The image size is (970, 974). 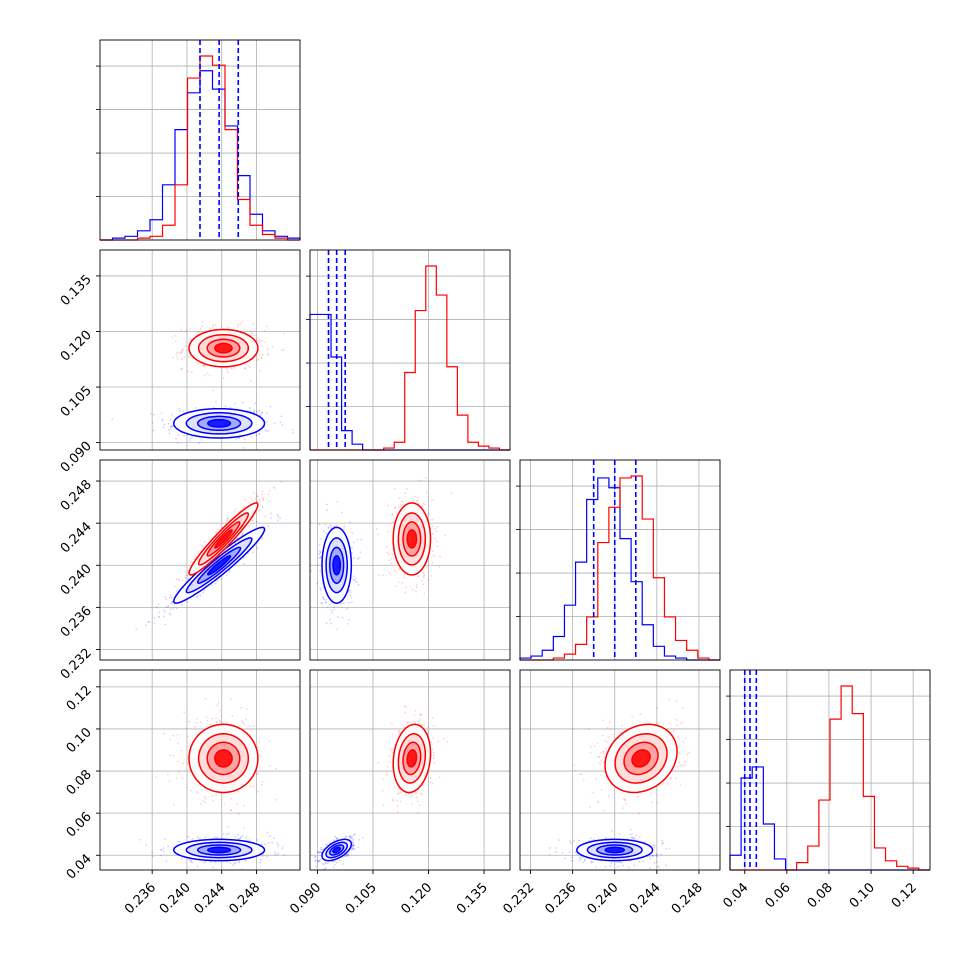 I want to click on y-tick-label: 0.236, so click(x=76, y=622).